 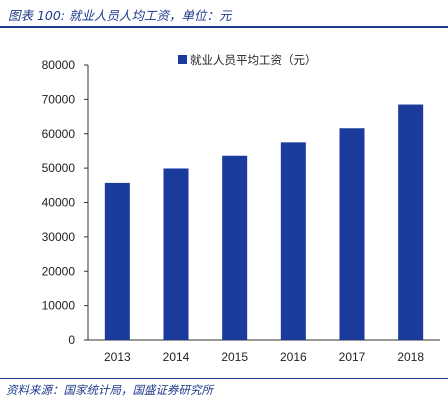 What do you see at coordinates (182, 59) in the screenshot?
I see `legend-swatch` at bounding box center [182, 59].